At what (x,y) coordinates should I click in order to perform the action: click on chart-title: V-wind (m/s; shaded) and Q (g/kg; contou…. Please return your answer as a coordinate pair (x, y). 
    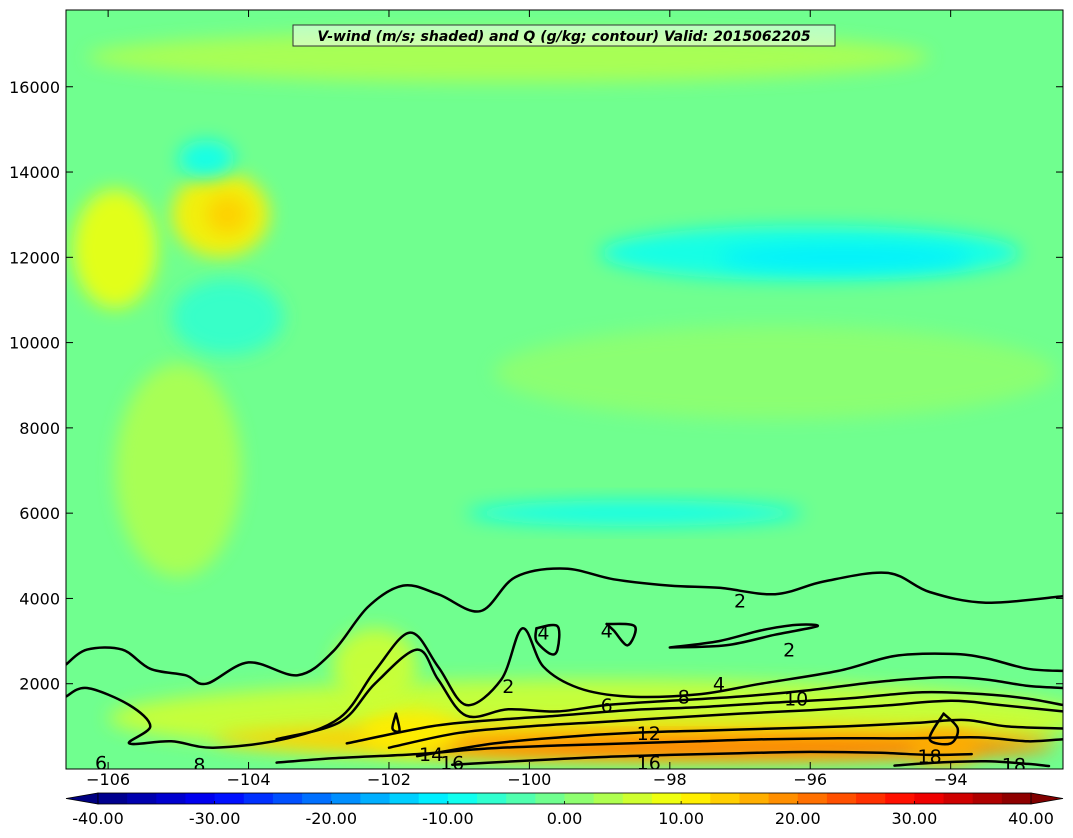
    Looking at the image, I should click on (563, 37).